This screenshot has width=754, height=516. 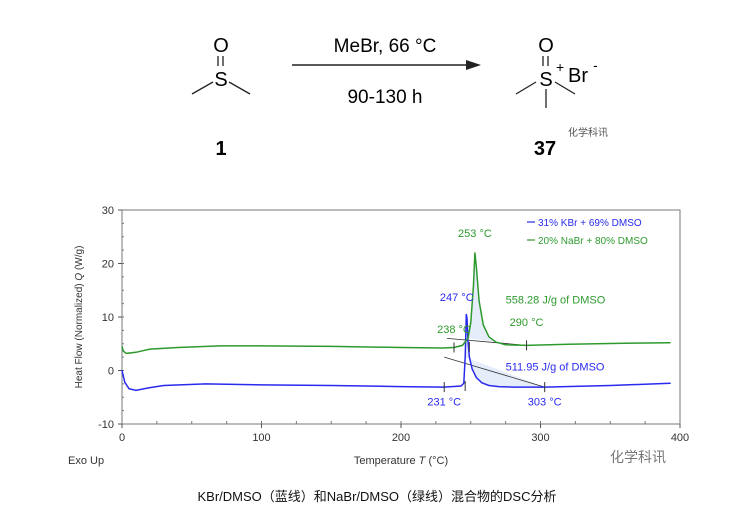 I want to click on exo-up-label: Exo Up, so click(x=86, y=461).